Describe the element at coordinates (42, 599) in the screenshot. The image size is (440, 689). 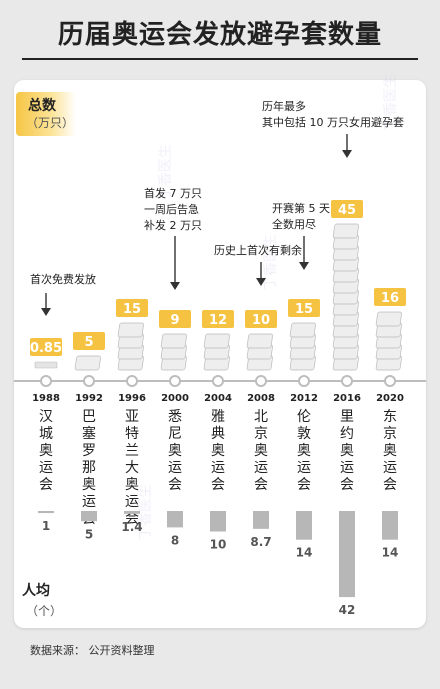
I see `percap-axis-label: 人均 （个）` at that location.